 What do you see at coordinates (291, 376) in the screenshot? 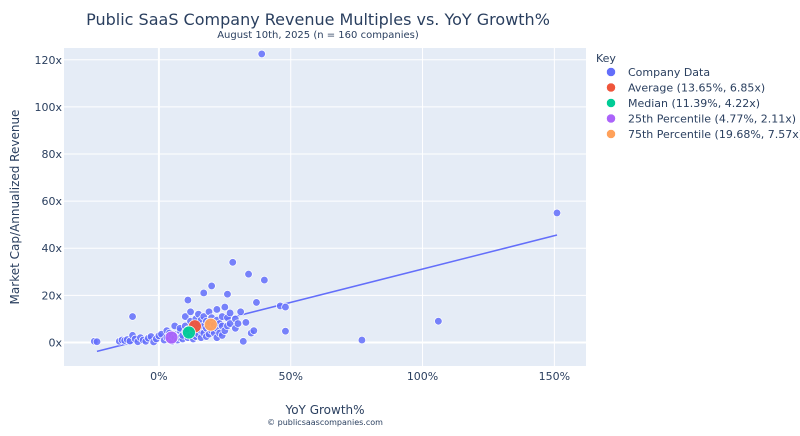
I see `x-tick-label: 50%` at bounding box center [291, 376].